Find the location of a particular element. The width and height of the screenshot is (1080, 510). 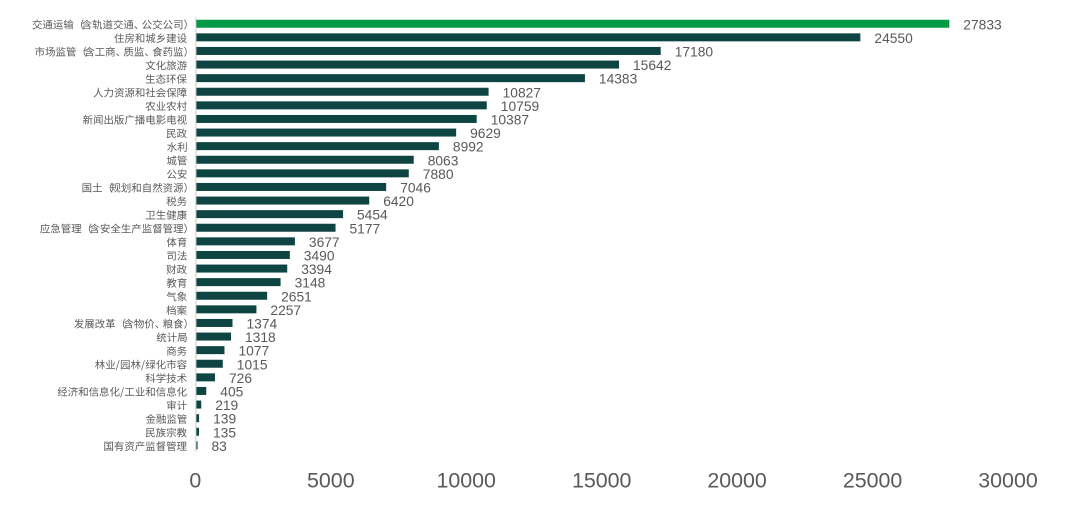

svg-text: 5000 is located at coordinates (331, 481).